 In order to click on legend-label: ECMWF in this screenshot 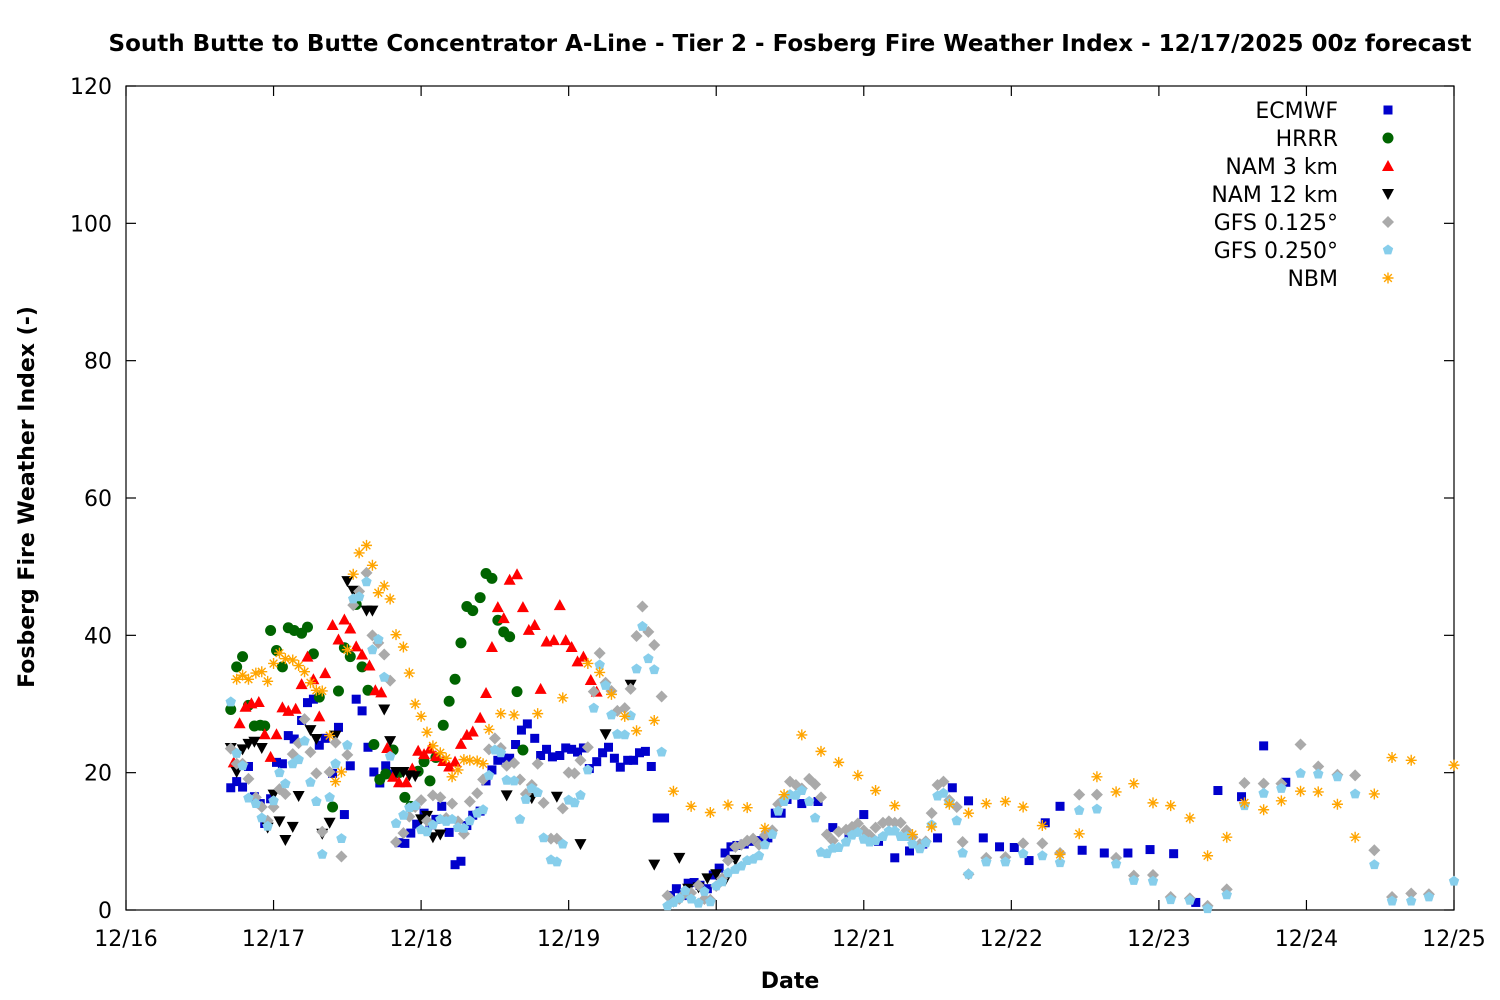, I will do `click(1296, 111)`.